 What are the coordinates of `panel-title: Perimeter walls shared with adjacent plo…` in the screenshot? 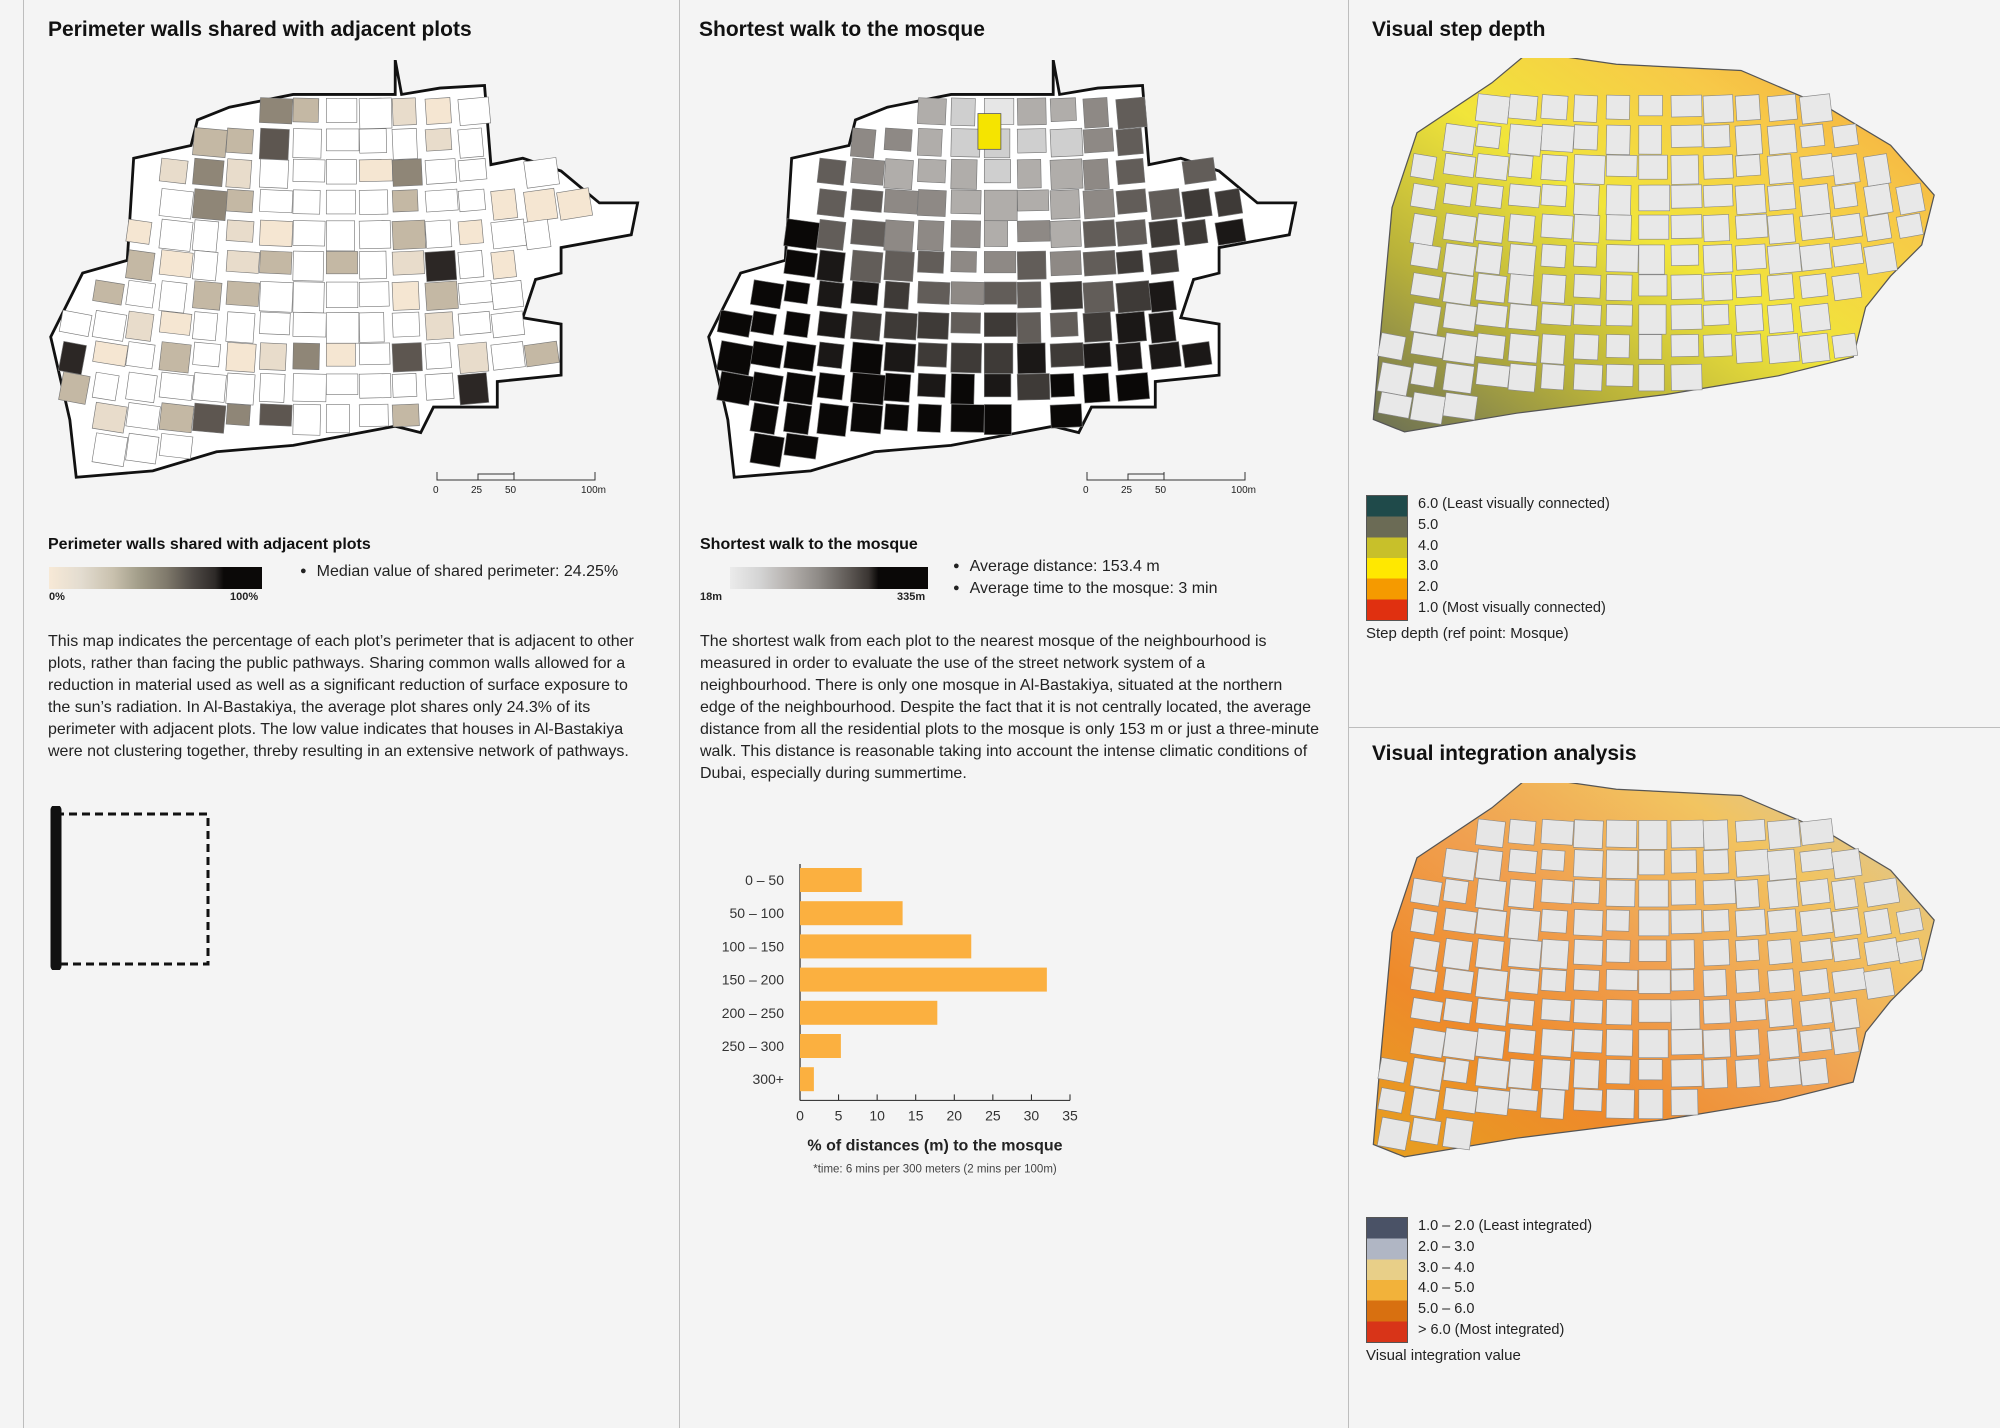 It's located at (260, 29).